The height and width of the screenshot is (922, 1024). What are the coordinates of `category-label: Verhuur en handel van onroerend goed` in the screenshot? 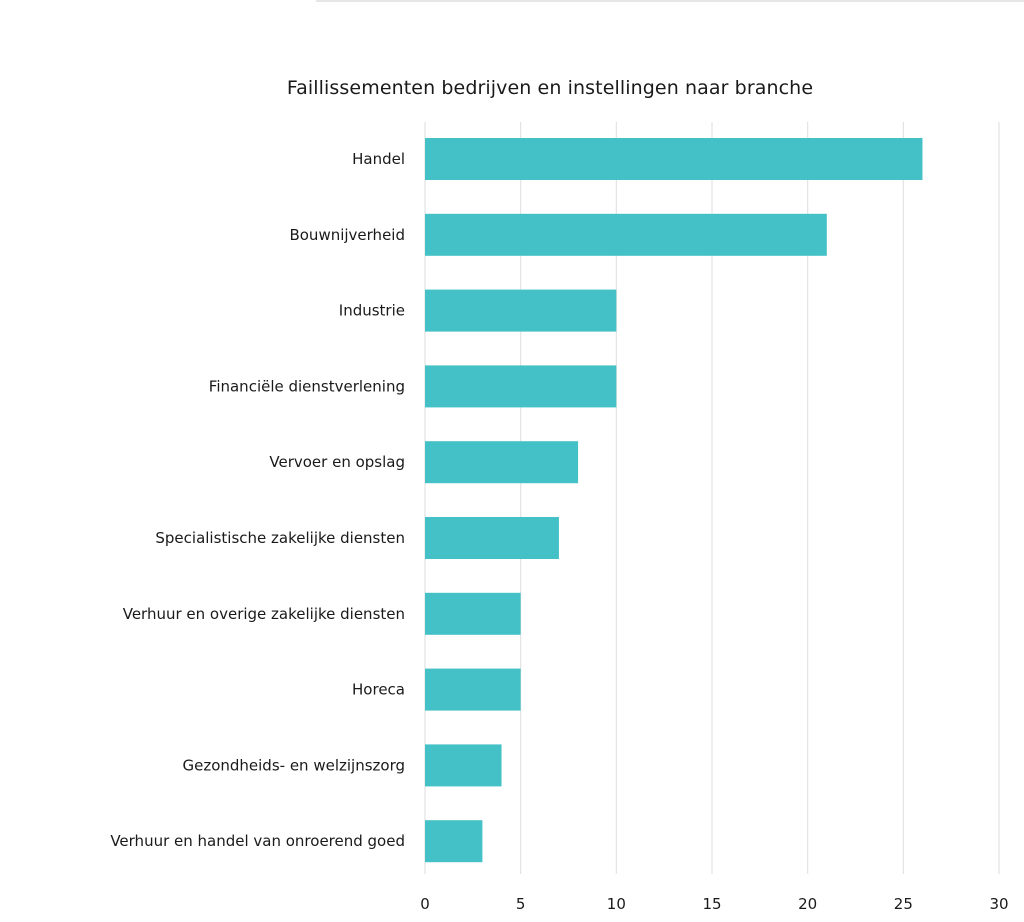 It's located at (257, 841).